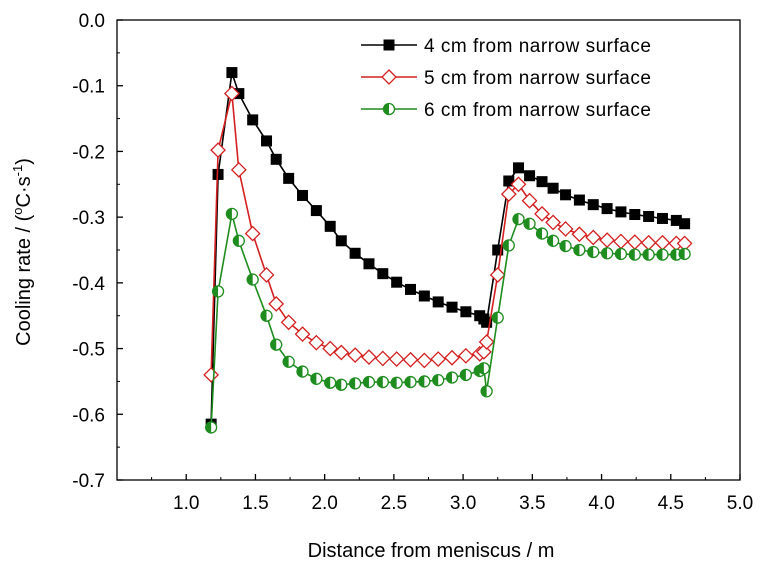 The height and width of the screenshot is (562, 768). Describe the element at coordinates (394, 503) in the screenshot. I see `x-tick-label: 2.5` at that location.